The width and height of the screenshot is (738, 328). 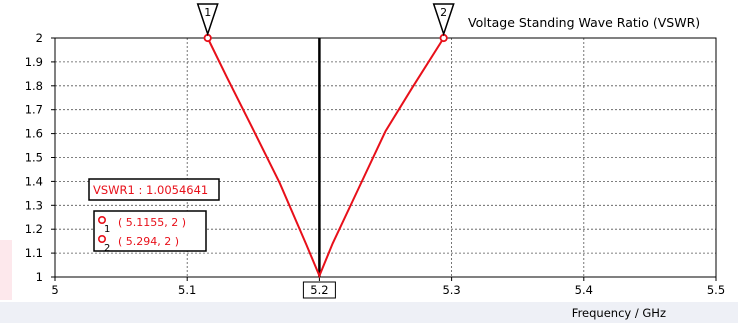 I want to click on marker-1-triangle-shape, so click(x=207, y=20).